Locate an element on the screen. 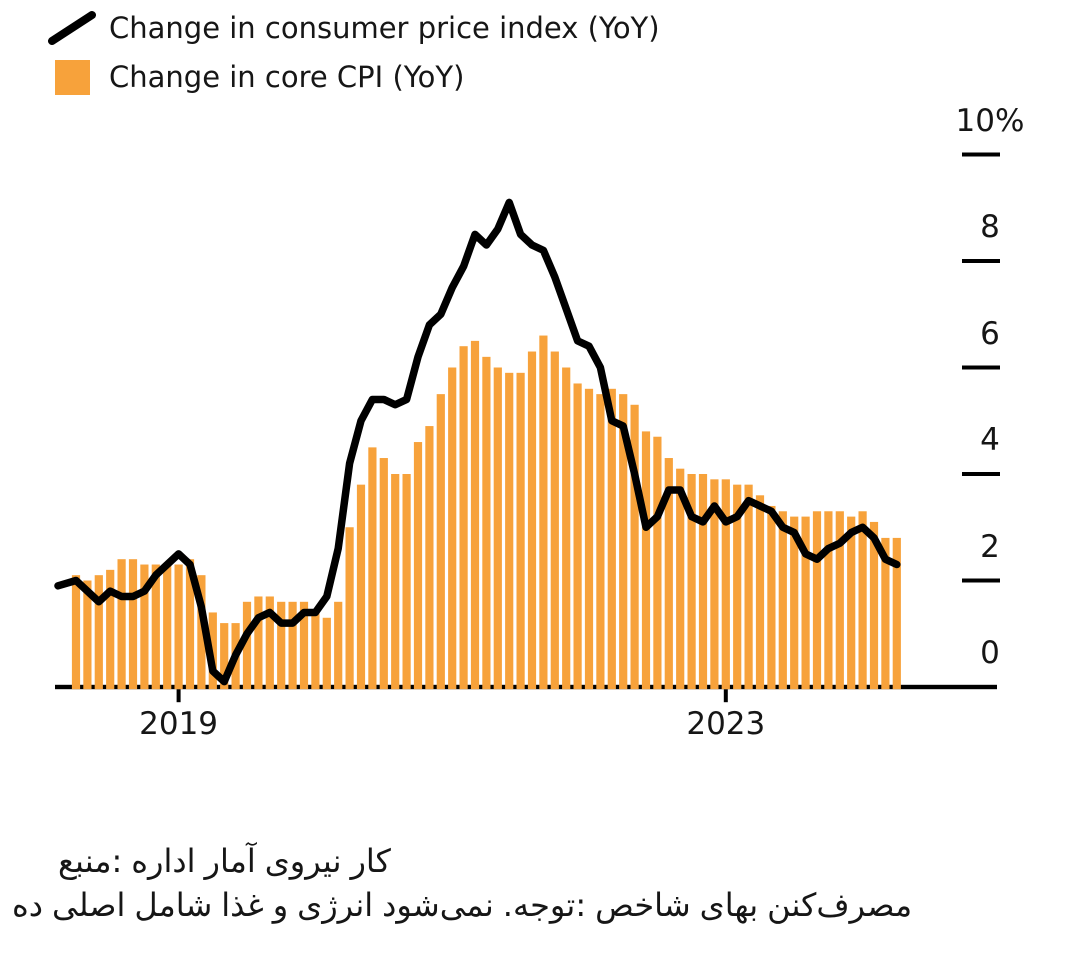 Image resolution: width=1080 pixels, height=972 pixels. core-cpi-note-word: .توجه: is located at coordinates (544, 905).